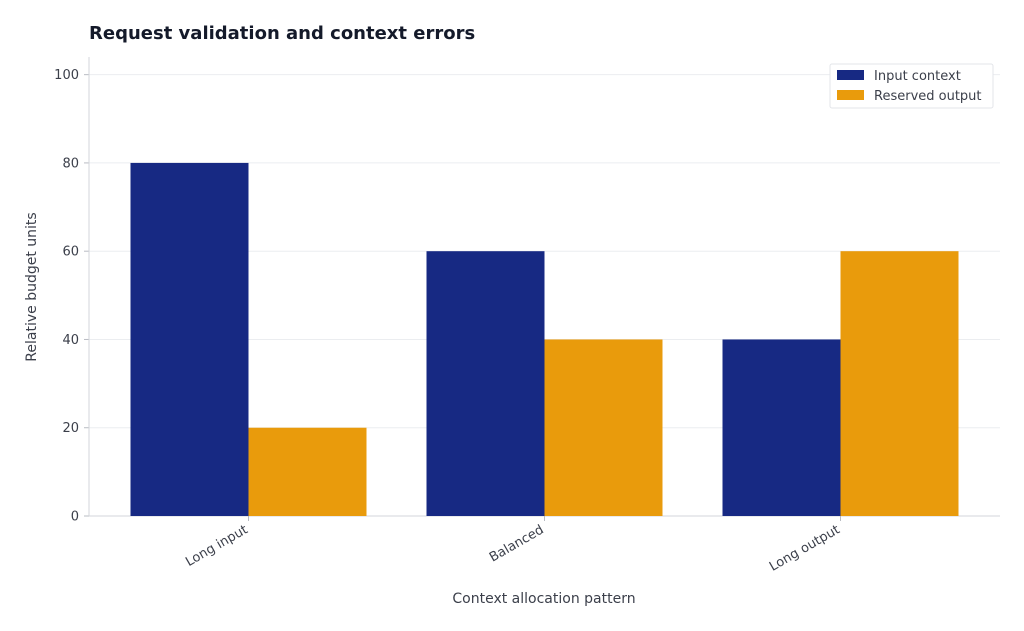 The height and width of the screenshot is (631, 1024). Describe the element at coordinates (70, 252) in the screenshot. I see `y-tick-label: 60` at that location.